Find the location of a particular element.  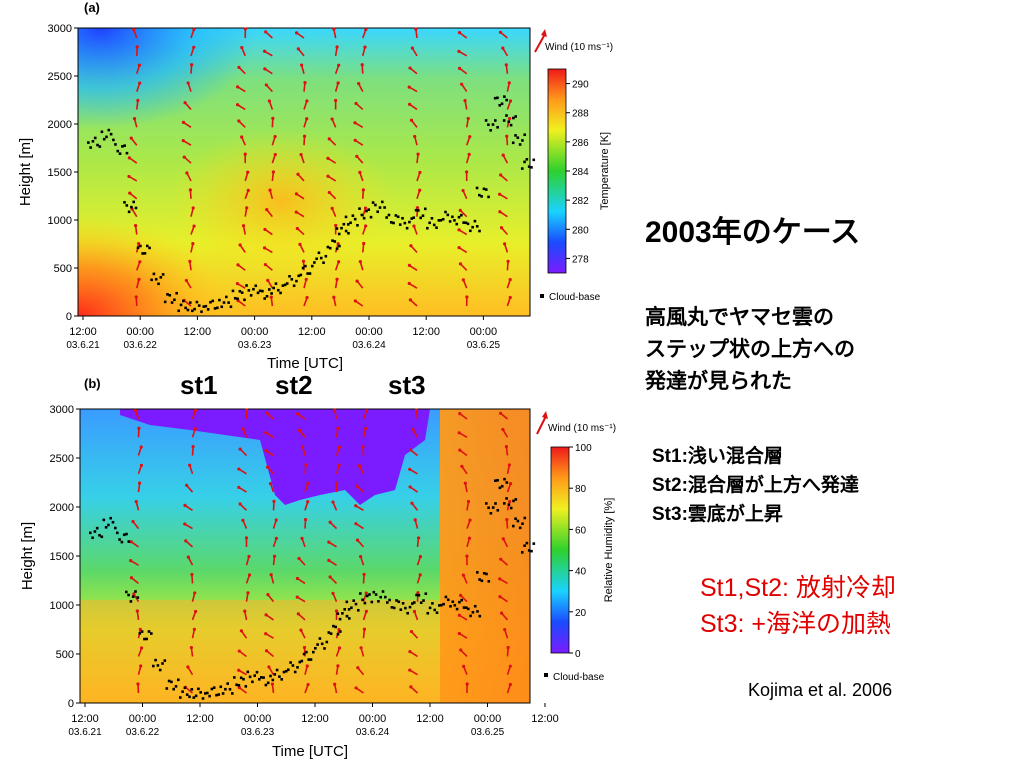

panel-b-wind-arrows is located at coordinates (321, 551).